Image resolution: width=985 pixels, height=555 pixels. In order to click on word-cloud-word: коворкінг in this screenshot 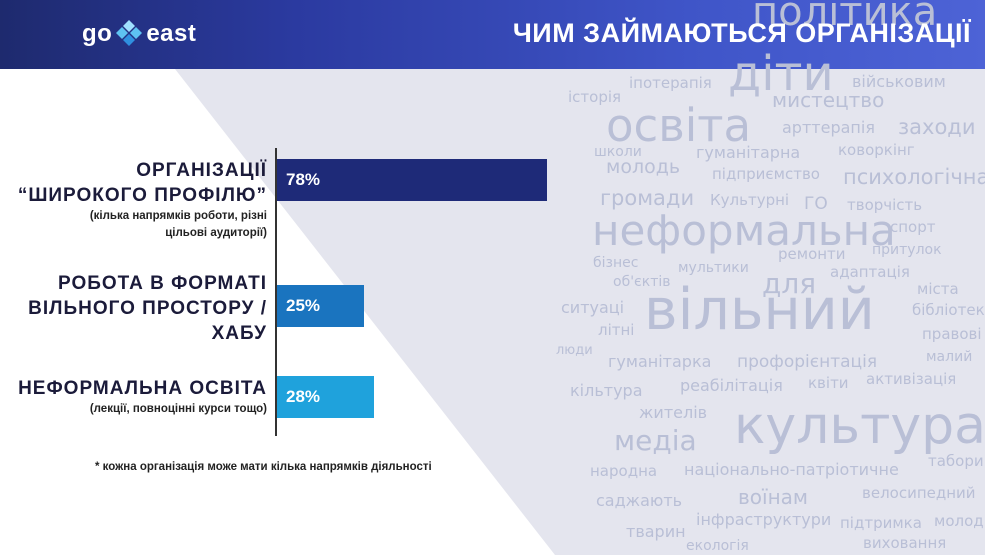, I will do `click(876, 150)`.